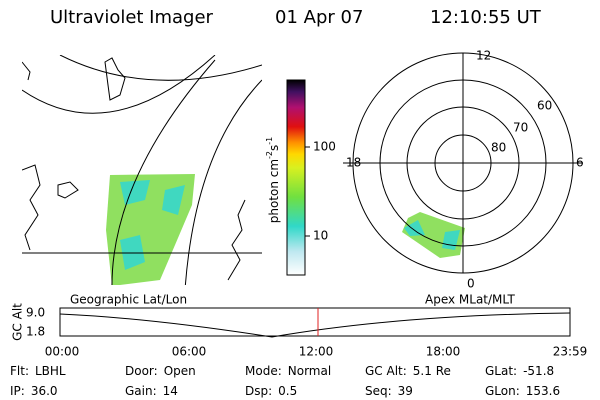 This screenshot has height=400, width=600. Describe the element at coordinates (132, 17) in the screenshot. I see `instrument: Ultraviolet Imager` at that location.